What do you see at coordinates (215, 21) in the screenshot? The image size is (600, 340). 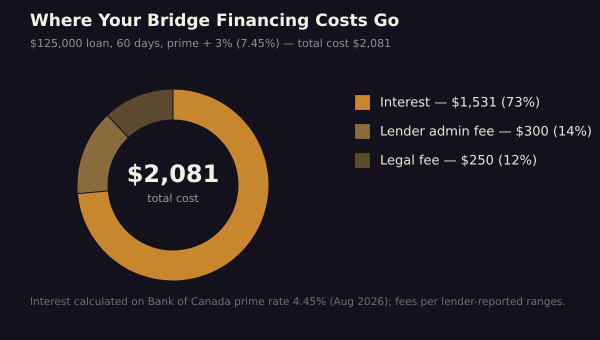 I see `chart-title: Where Your Bridge Financing Costs Go` at bounding box center [215, 21].